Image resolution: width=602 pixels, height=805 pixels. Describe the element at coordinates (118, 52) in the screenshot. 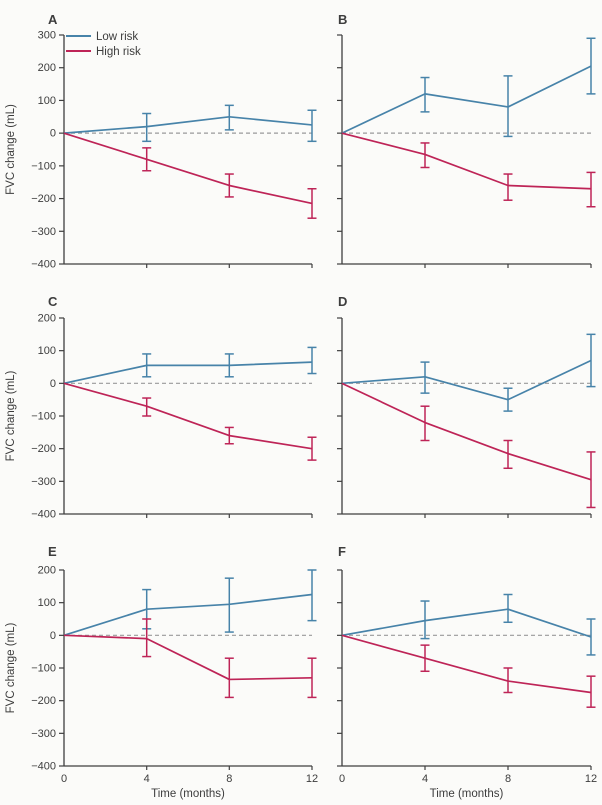

I see `legend-label-1: High risk` at that location.